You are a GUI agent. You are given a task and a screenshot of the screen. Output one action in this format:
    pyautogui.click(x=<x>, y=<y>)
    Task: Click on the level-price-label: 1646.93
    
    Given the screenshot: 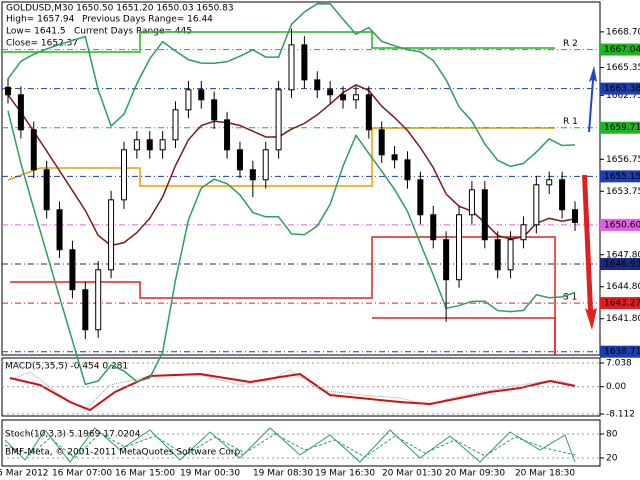 What is the action you would take?
    pyautogui.click(x=622, y=265)
    